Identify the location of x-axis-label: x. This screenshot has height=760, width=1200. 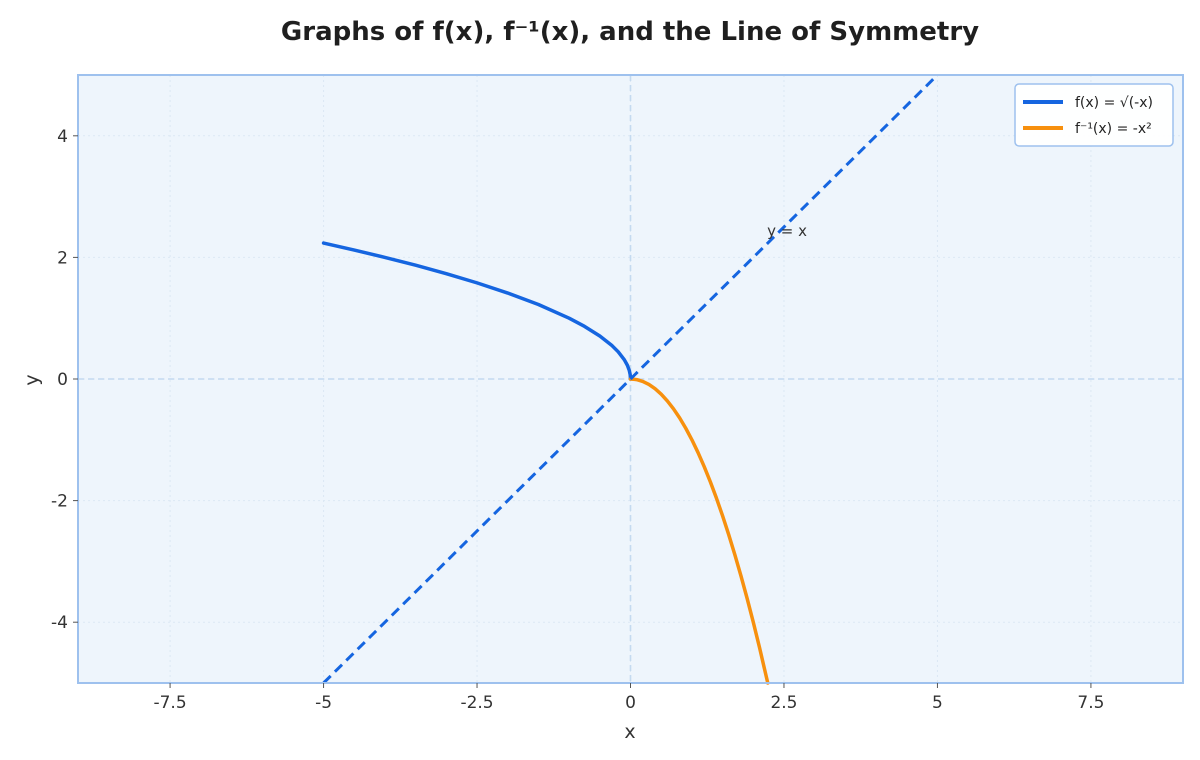
(629, 732).